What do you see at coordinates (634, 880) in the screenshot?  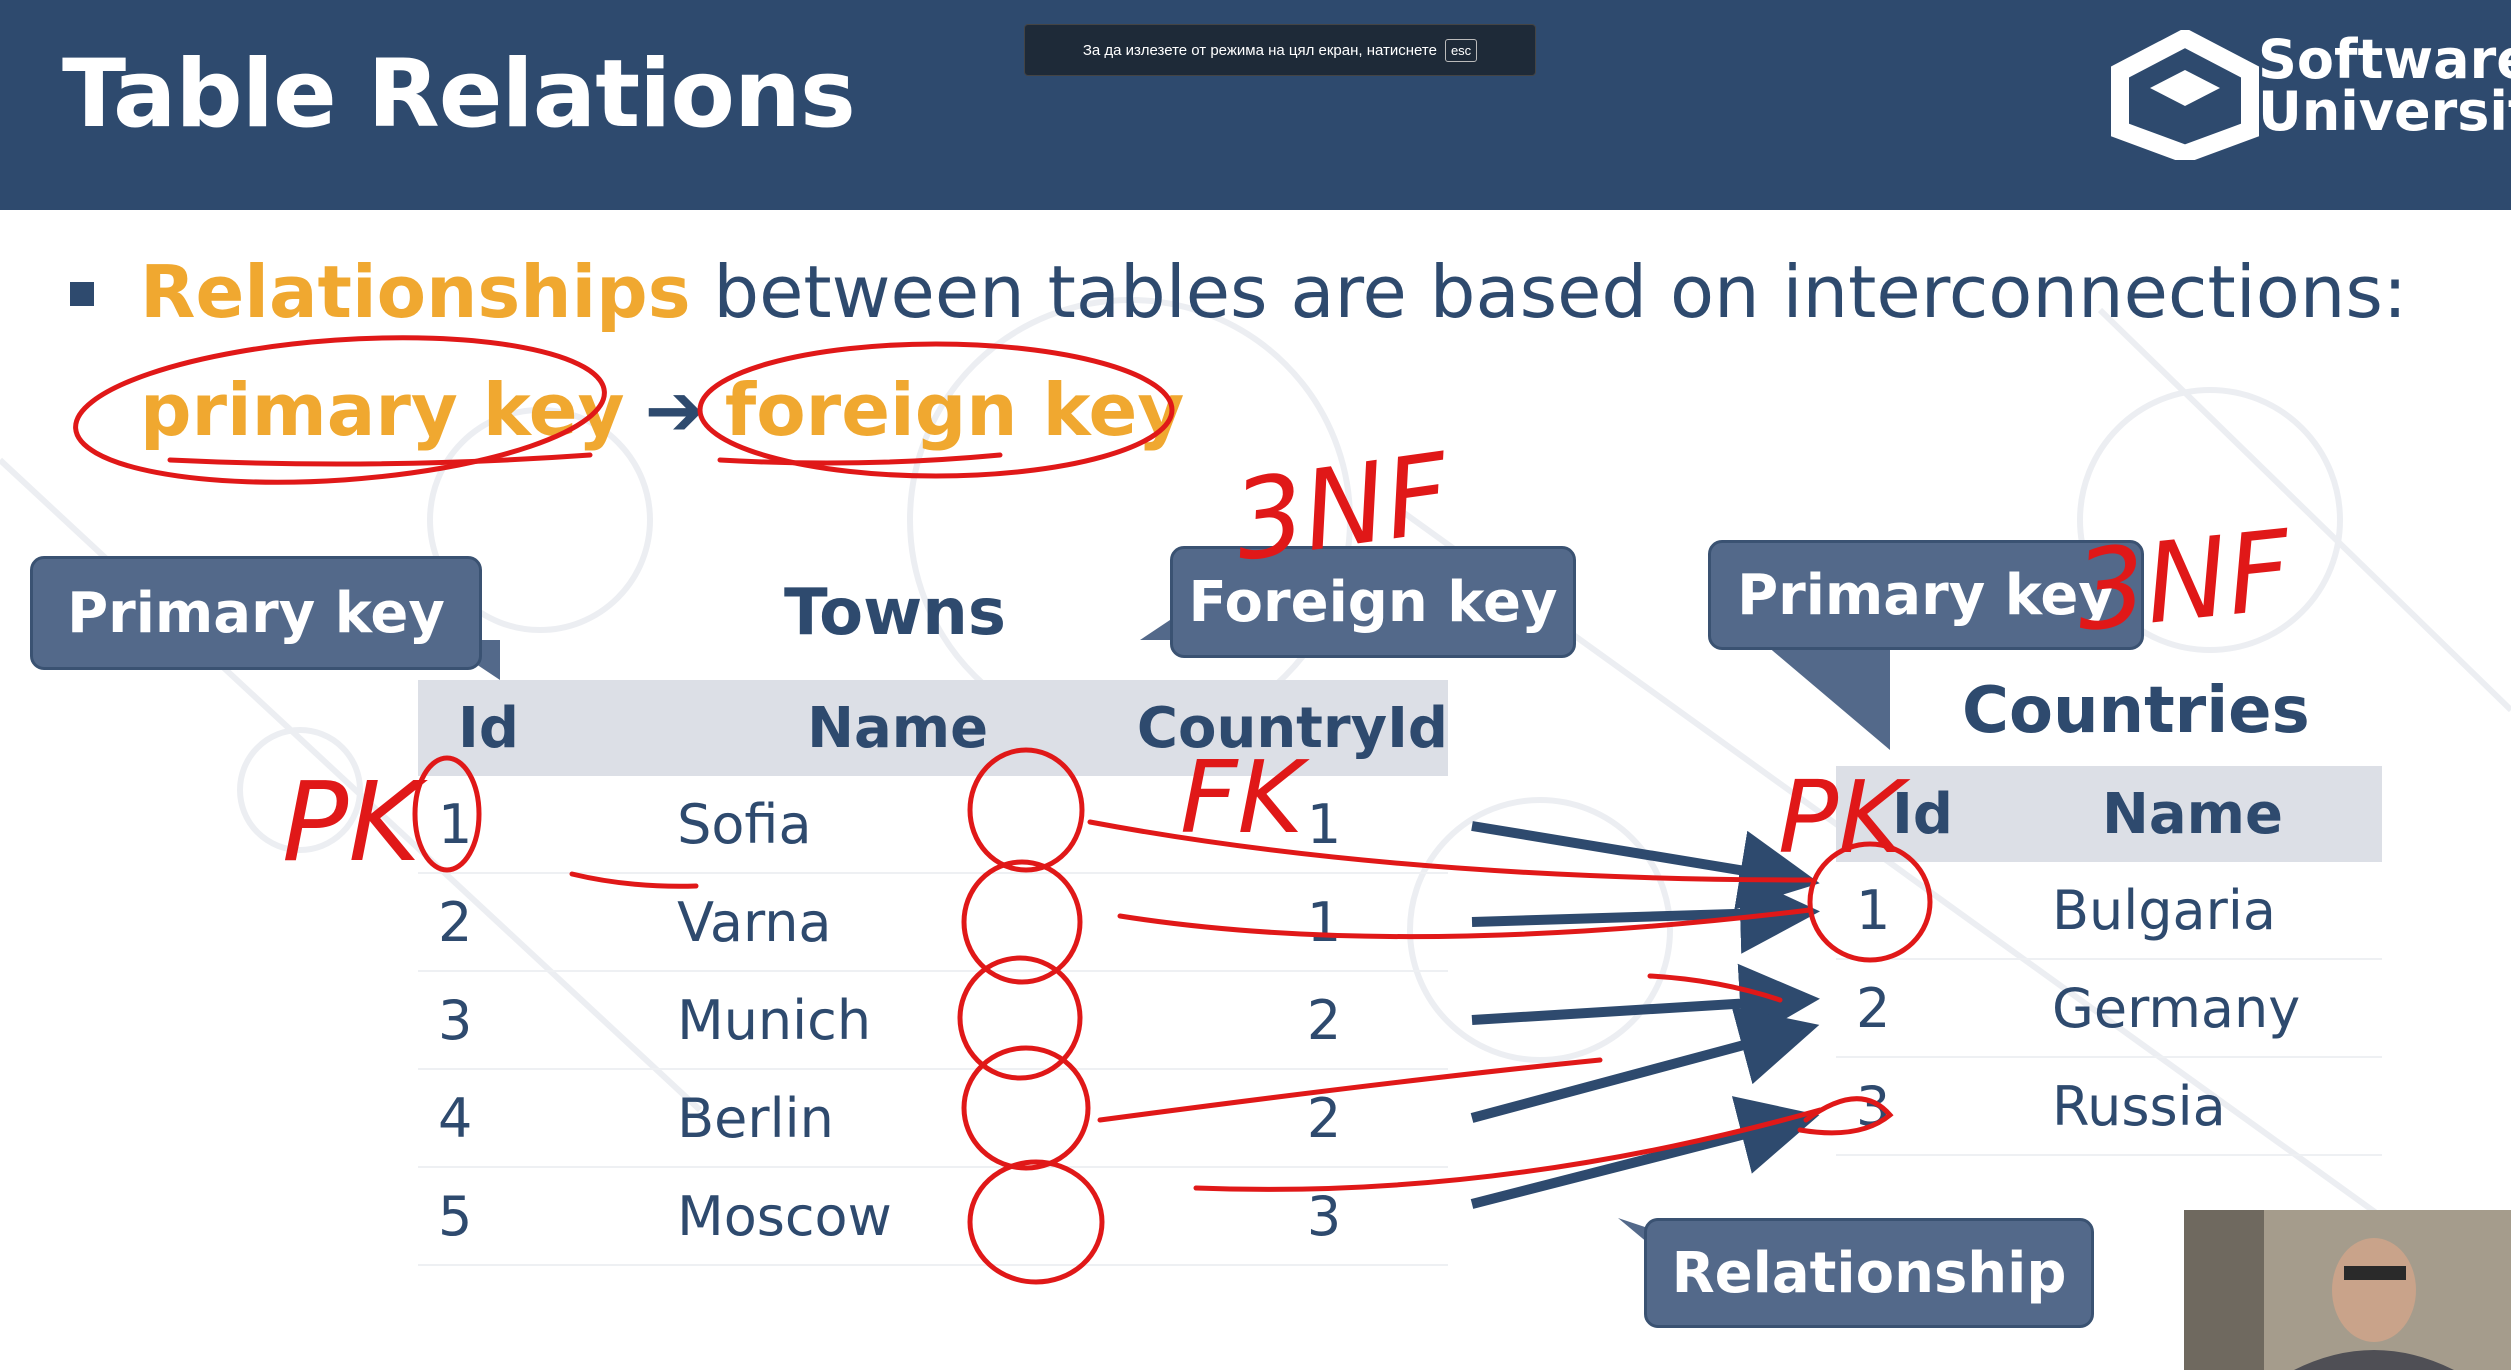 I see `underline-sofia` at bounding box center [634, 880].